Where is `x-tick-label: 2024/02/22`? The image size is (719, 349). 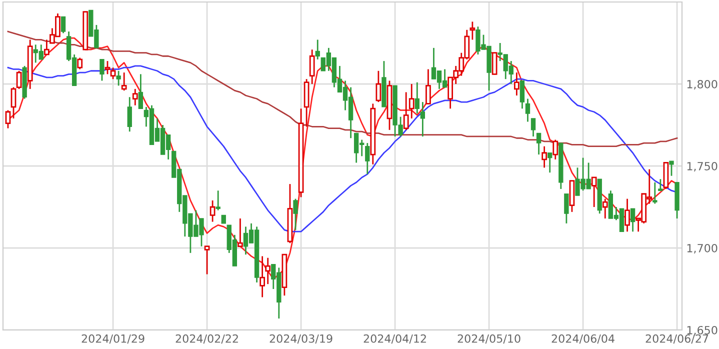 x-tick-label: 2024/02/22 is located at coordinates (207, 339).